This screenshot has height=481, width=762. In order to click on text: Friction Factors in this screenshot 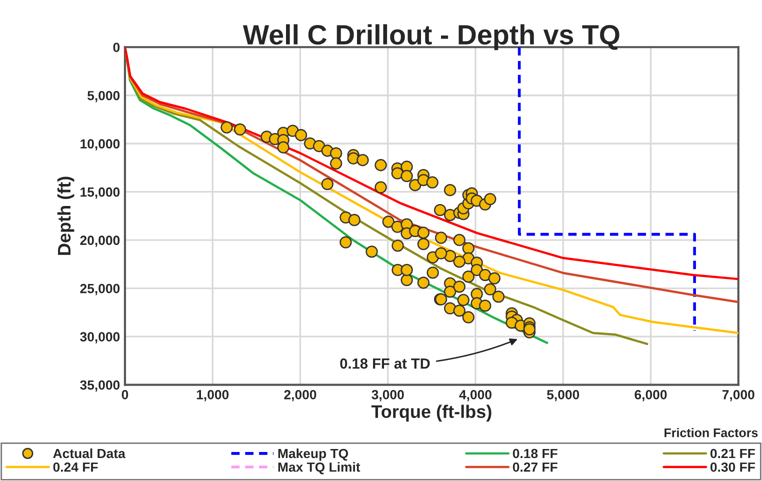, I will do `click(711, 433)`.